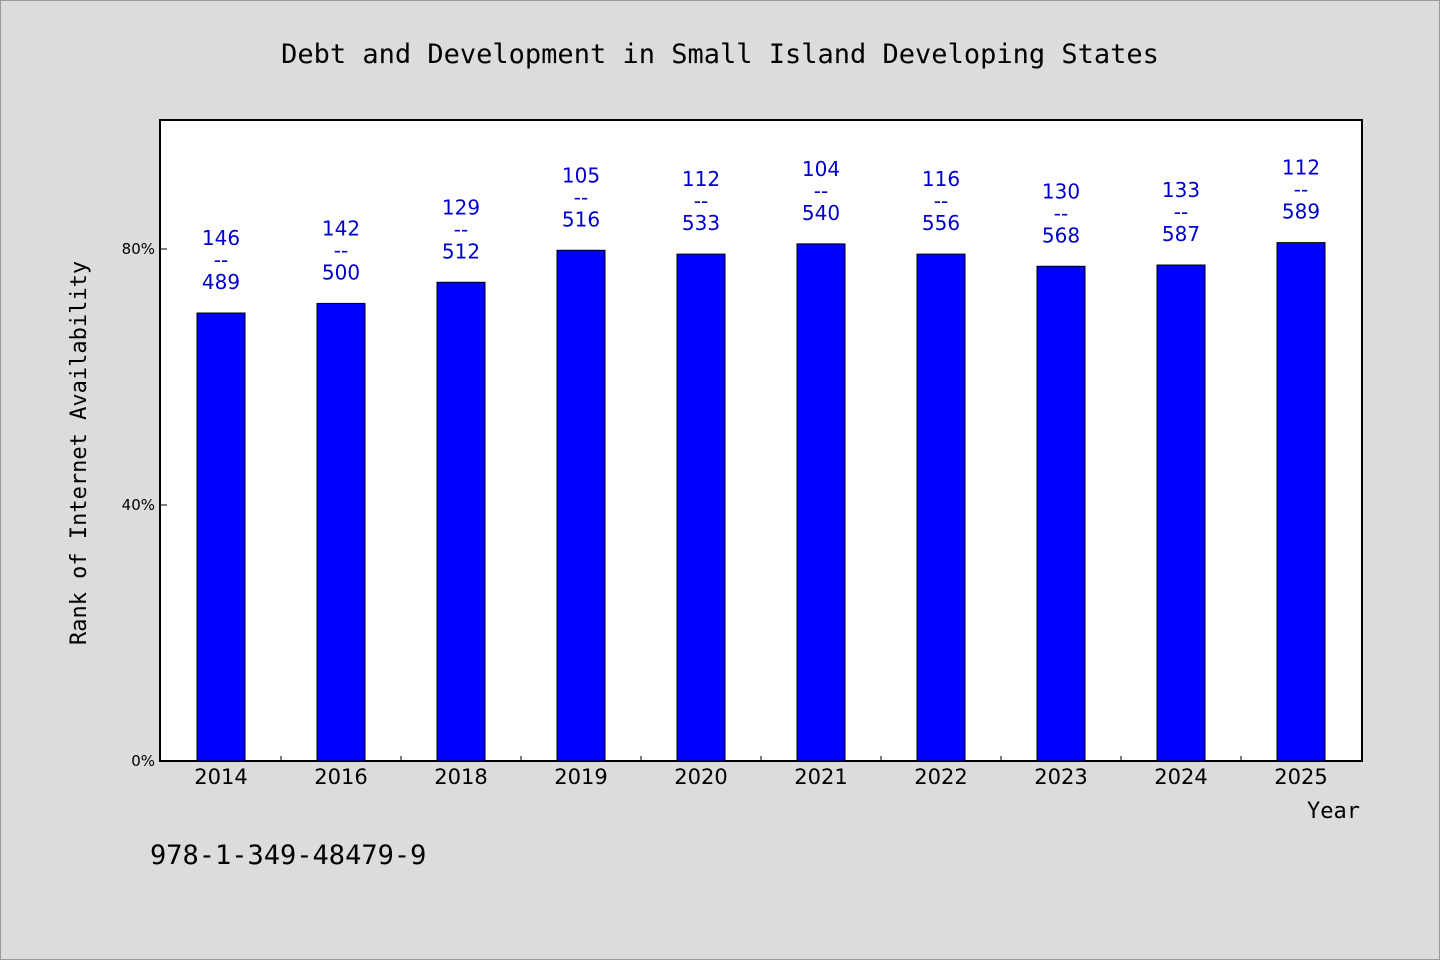  Describe the element at coordinates (138, 249) in the screenshot. I see `y-tick-label: 80%` at that location.